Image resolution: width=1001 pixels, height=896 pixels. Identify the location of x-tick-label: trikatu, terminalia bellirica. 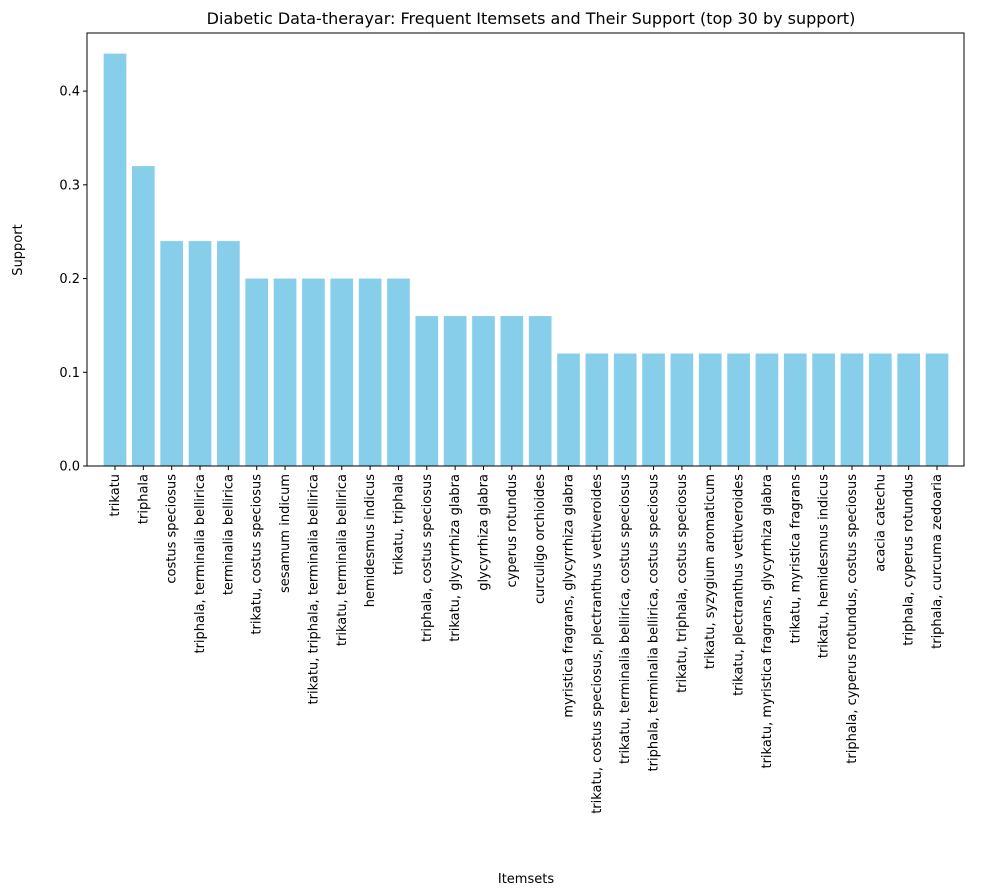
(342, 560).